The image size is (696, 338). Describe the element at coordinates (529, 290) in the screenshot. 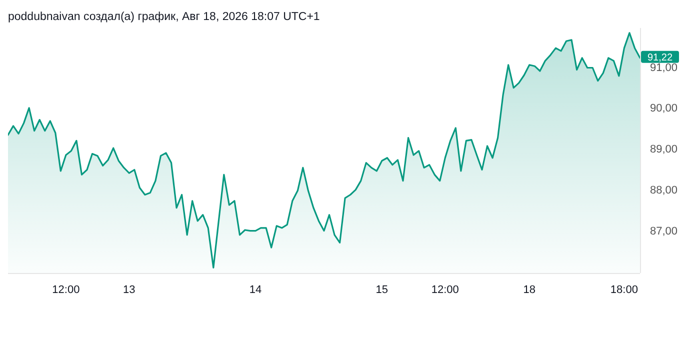

I see `x-tick-label: 18` at that location.